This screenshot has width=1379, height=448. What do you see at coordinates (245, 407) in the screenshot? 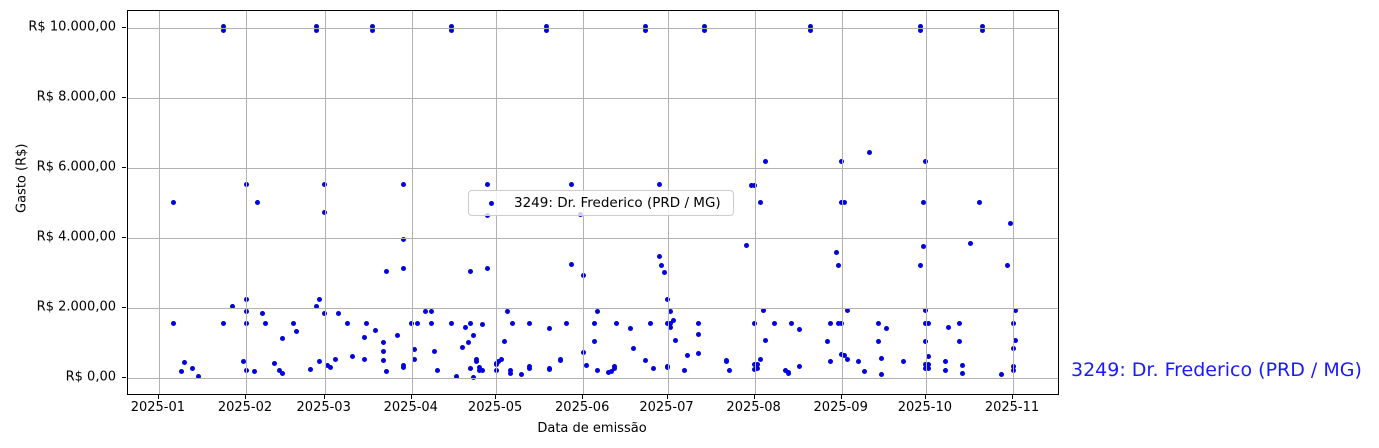
I see `x-tick-label: 2025-02` at bounding box center [245, 407].